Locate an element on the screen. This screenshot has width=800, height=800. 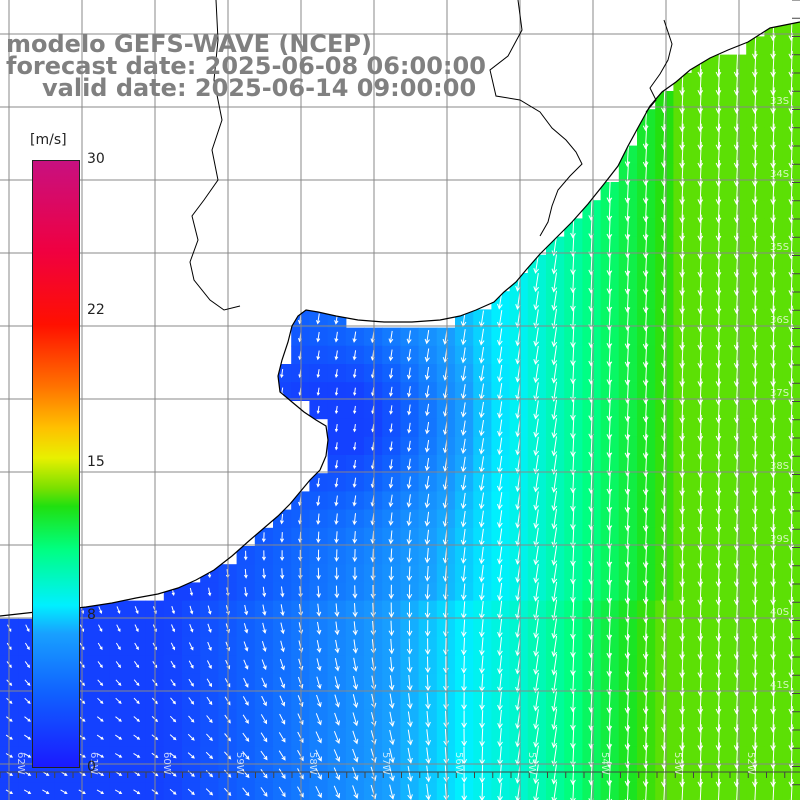
latitude-label: 41S is located at coordinates (779, 685).